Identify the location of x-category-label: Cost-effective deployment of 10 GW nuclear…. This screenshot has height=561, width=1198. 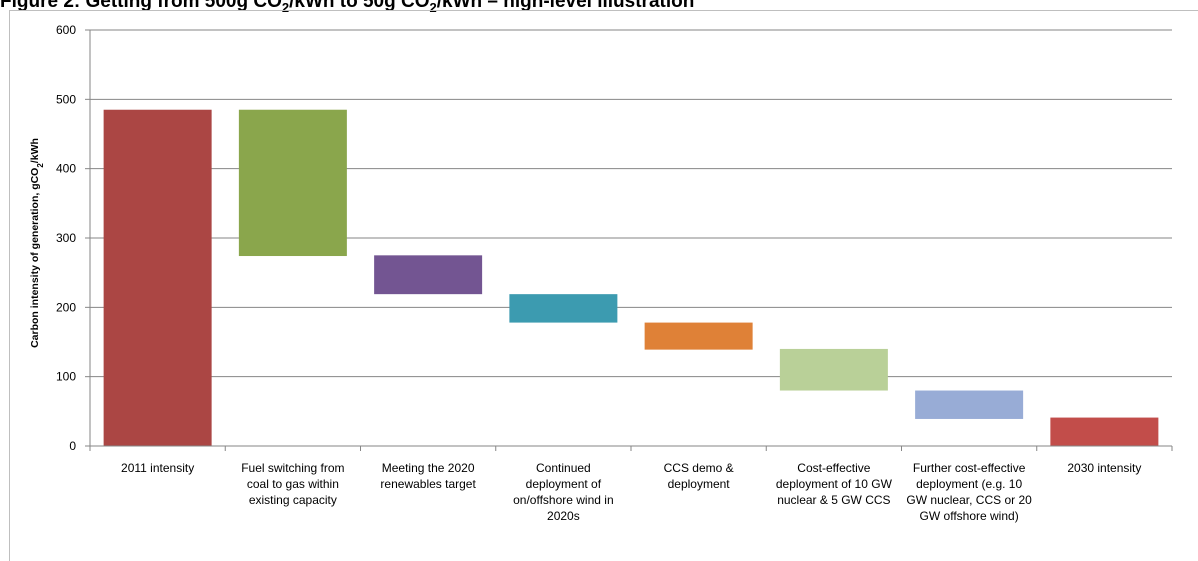
(834, 484).